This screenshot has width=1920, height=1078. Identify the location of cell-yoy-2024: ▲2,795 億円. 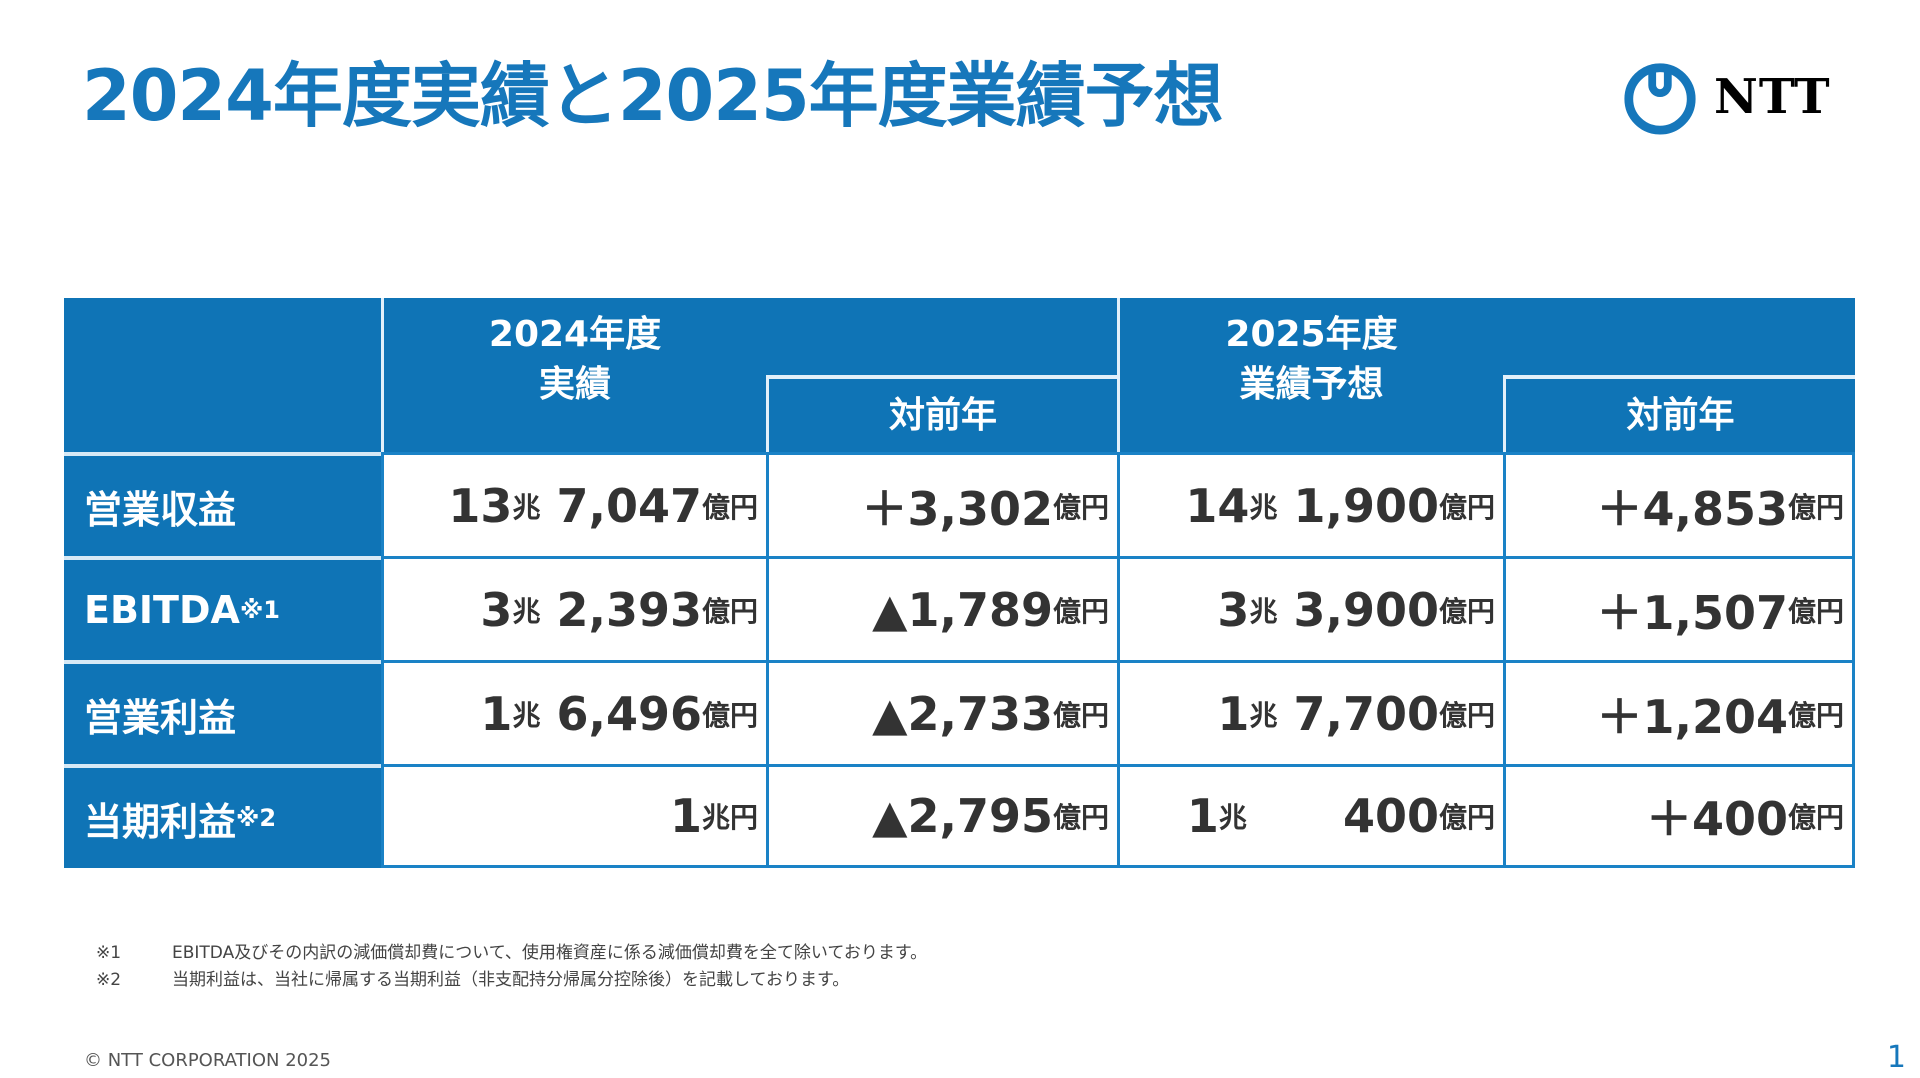
(941, 816).